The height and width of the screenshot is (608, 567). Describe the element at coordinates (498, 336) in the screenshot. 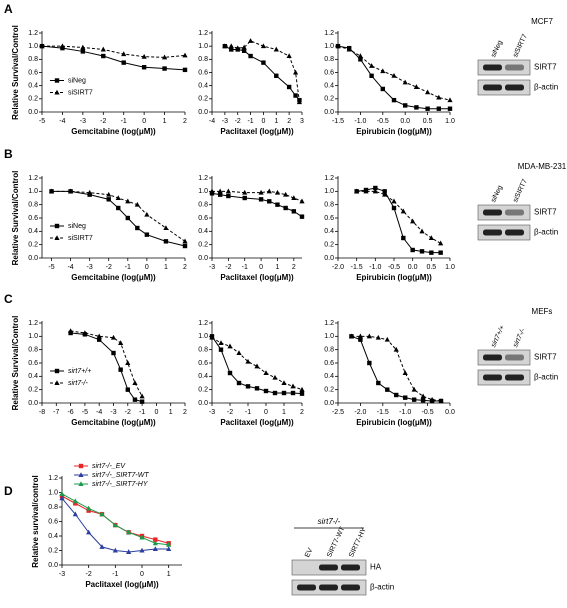

I see `lane-label: sirt7+/+` at that location.